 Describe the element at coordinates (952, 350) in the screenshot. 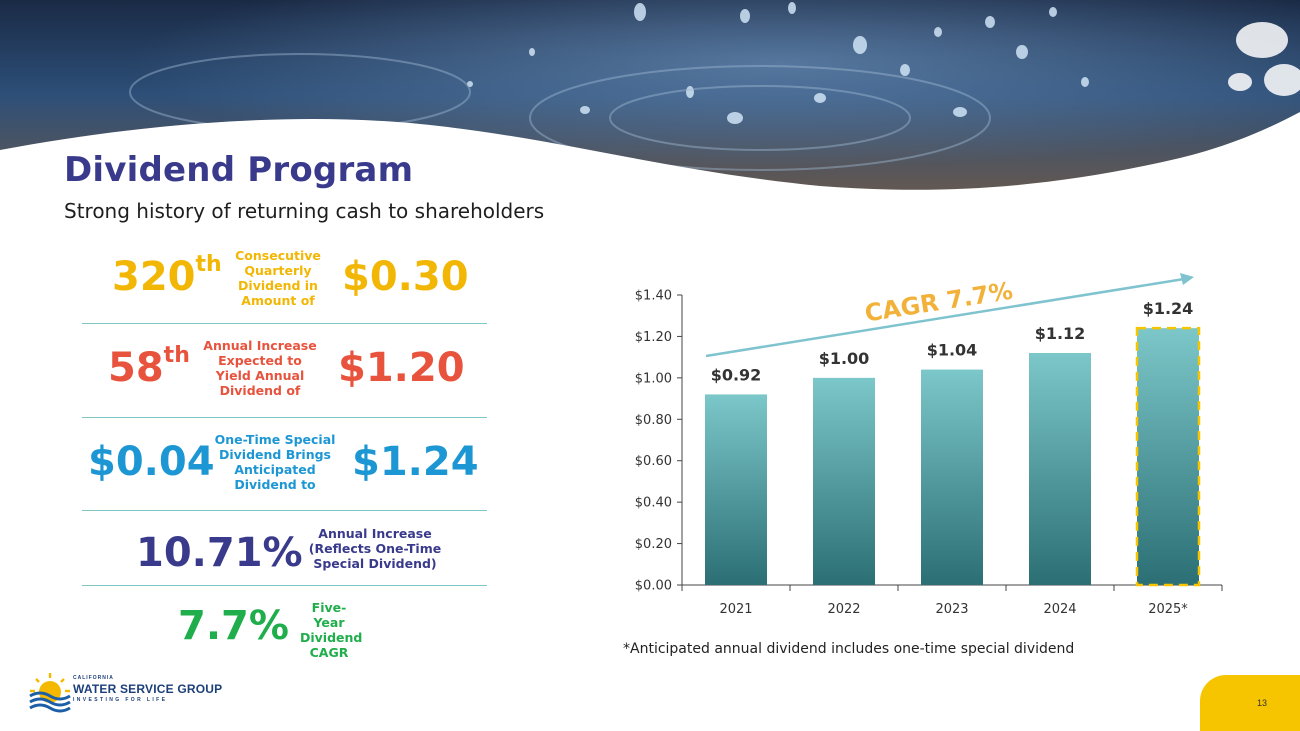

I see `data-label: $1.04` at that location.